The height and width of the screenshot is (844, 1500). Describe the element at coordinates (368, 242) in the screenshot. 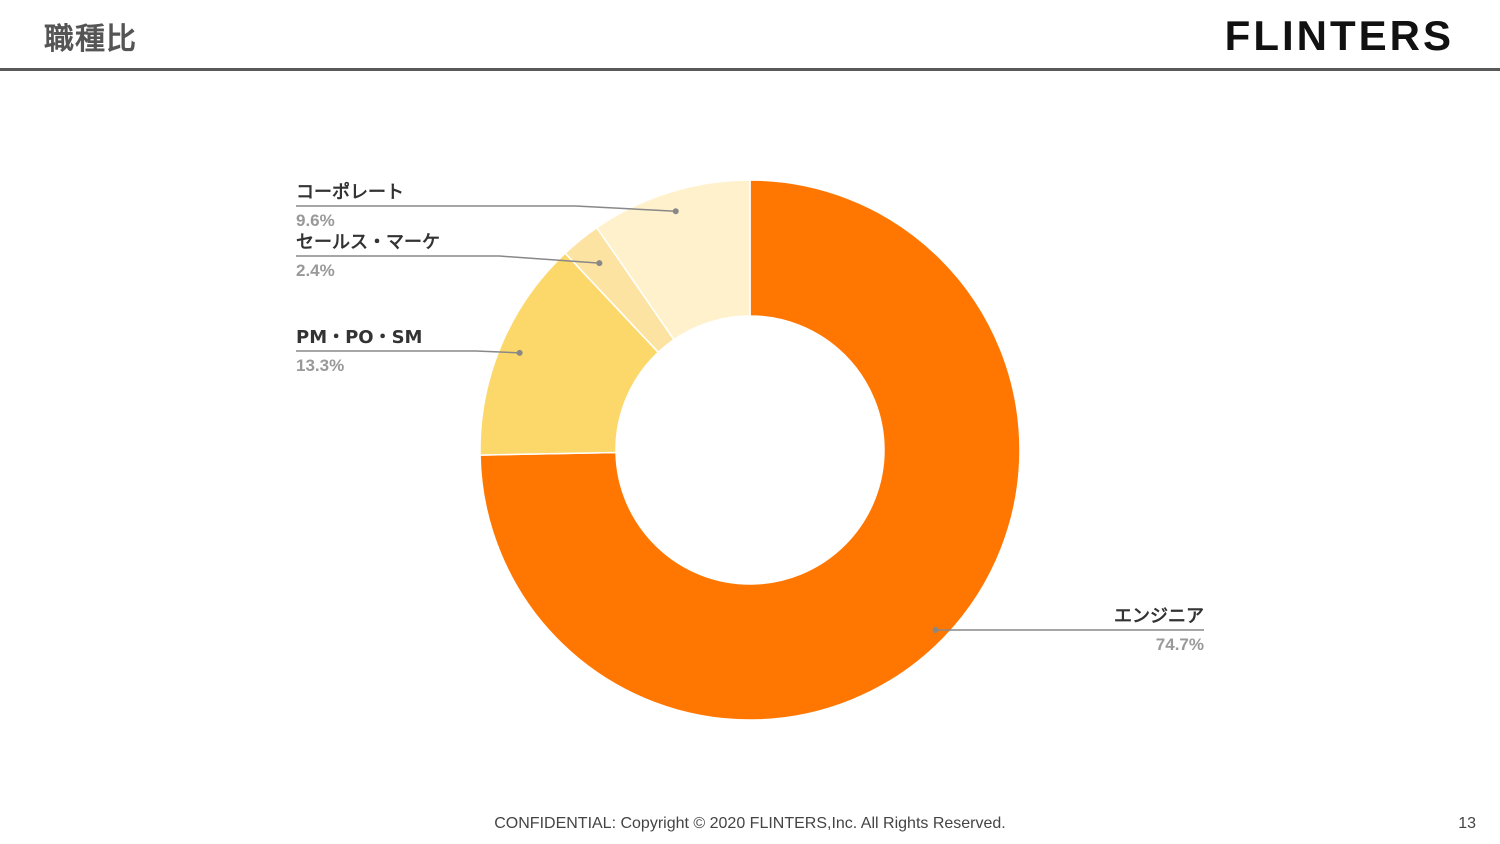

I see `slice-label-3: セールス・マーケ` at that location.